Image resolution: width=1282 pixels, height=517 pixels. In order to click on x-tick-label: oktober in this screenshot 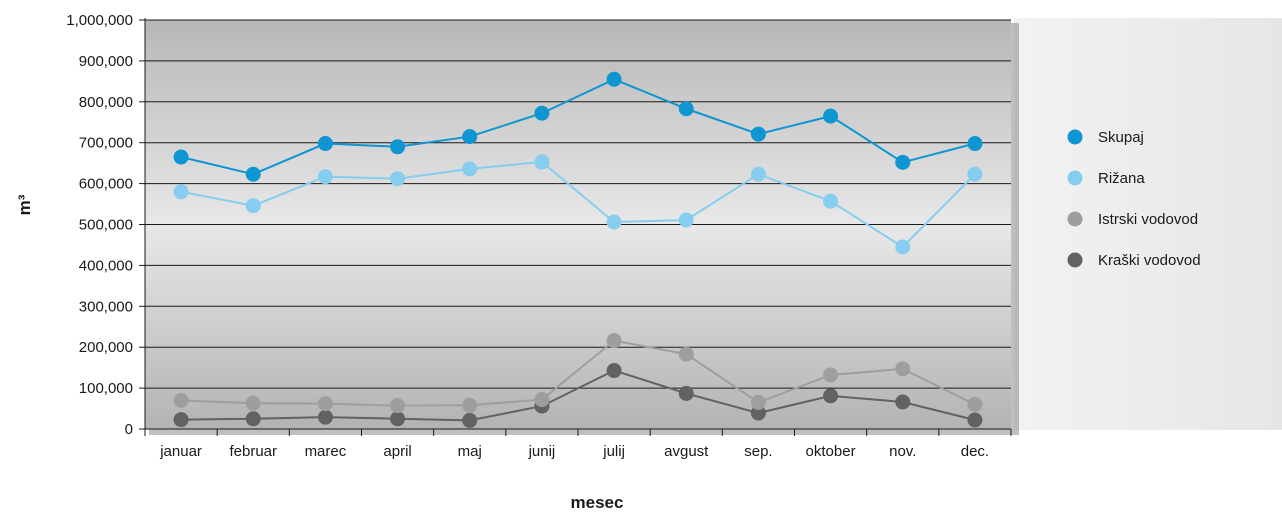, I will do `click(831, 451)`.